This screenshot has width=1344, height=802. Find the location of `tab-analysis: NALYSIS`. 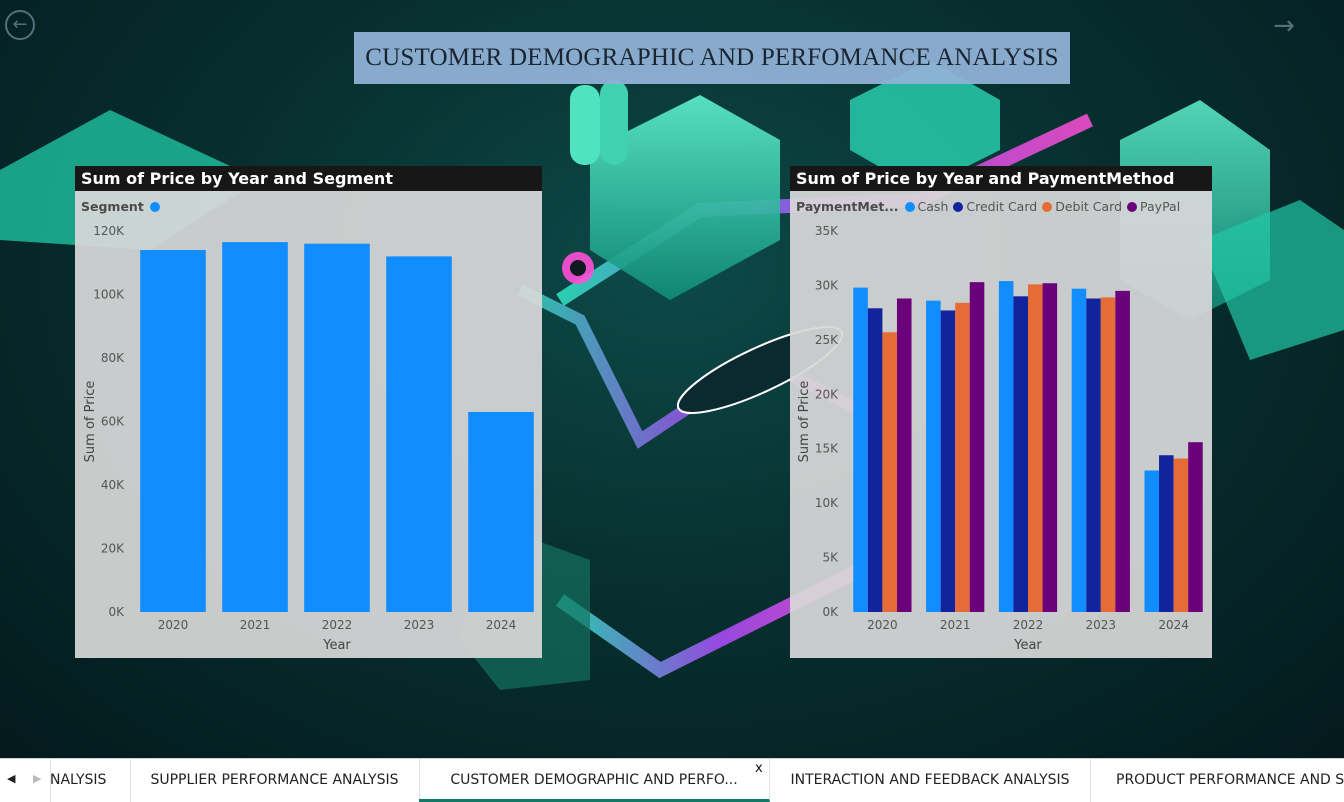

tab-analysis: NALYSIS is located at coordinates (90, 780).